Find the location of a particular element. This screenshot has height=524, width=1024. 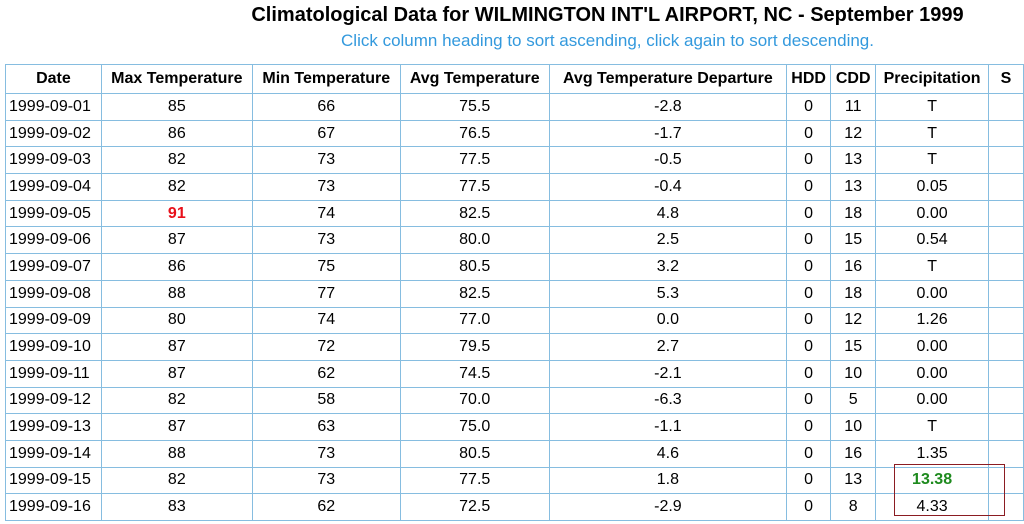

table-cell: 16 is located at coordinates (853, 267).